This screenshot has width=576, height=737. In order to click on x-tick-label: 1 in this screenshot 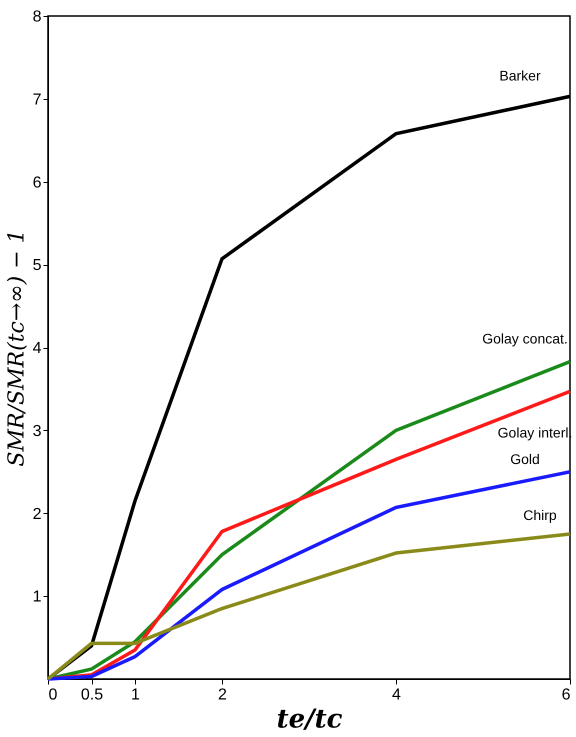, I will do `click(135, 695)`.